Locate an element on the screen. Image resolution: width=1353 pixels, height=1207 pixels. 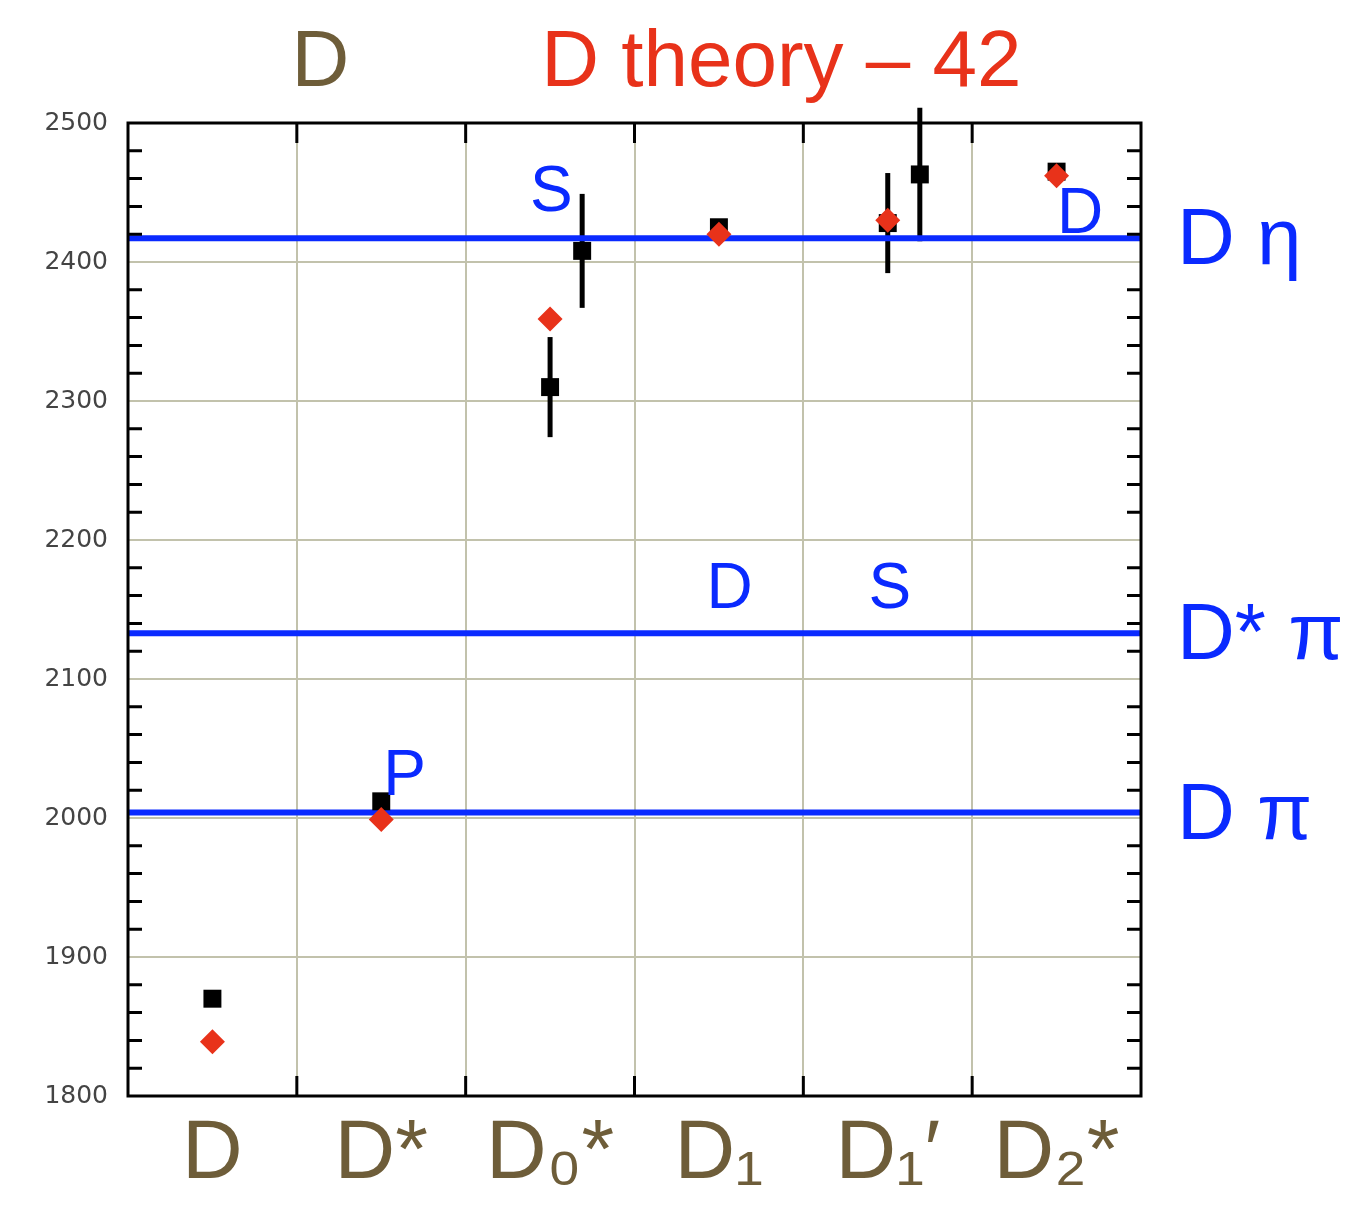
y-tick-label: 1800 is located at coordinates (76, 1094).